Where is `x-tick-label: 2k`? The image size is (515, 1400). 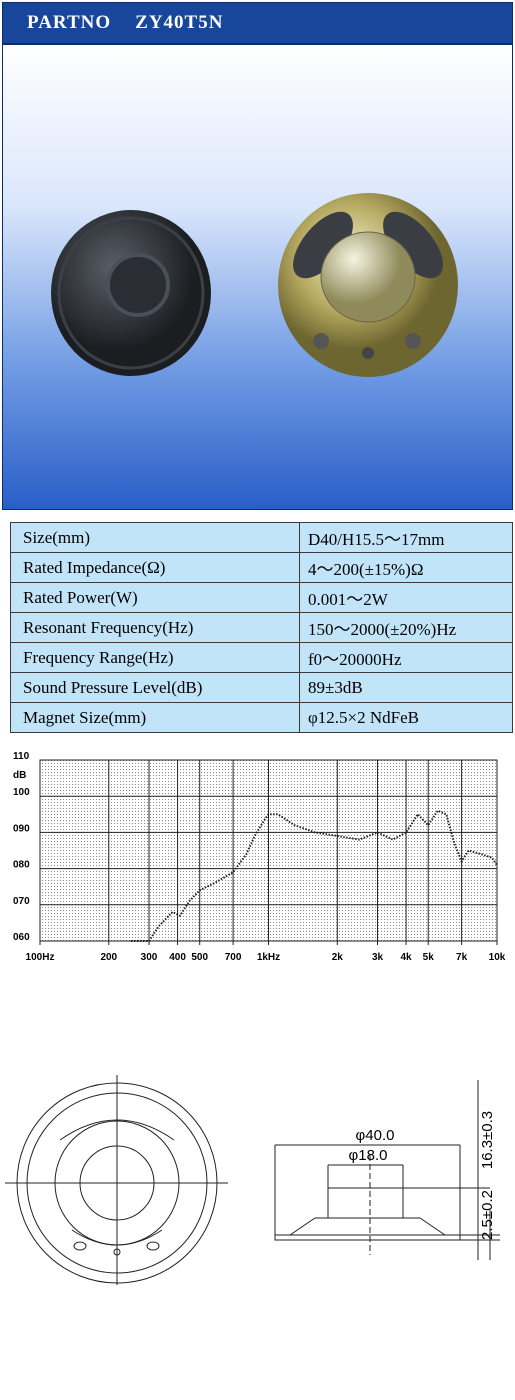
x-tick-label: 2k is located at coordinates (338, 957).